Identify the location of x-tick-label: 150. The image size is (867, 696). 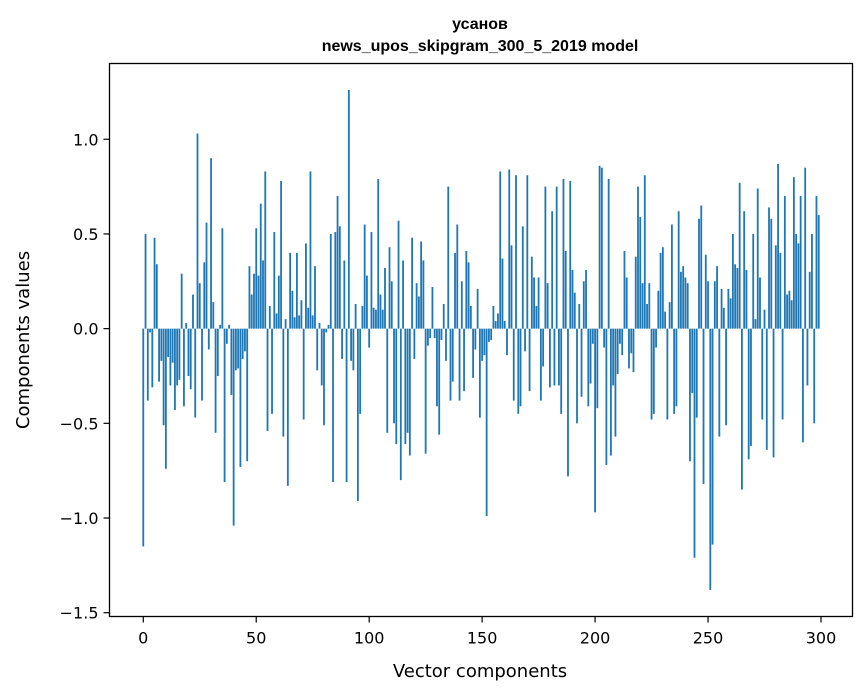
(482, 638).